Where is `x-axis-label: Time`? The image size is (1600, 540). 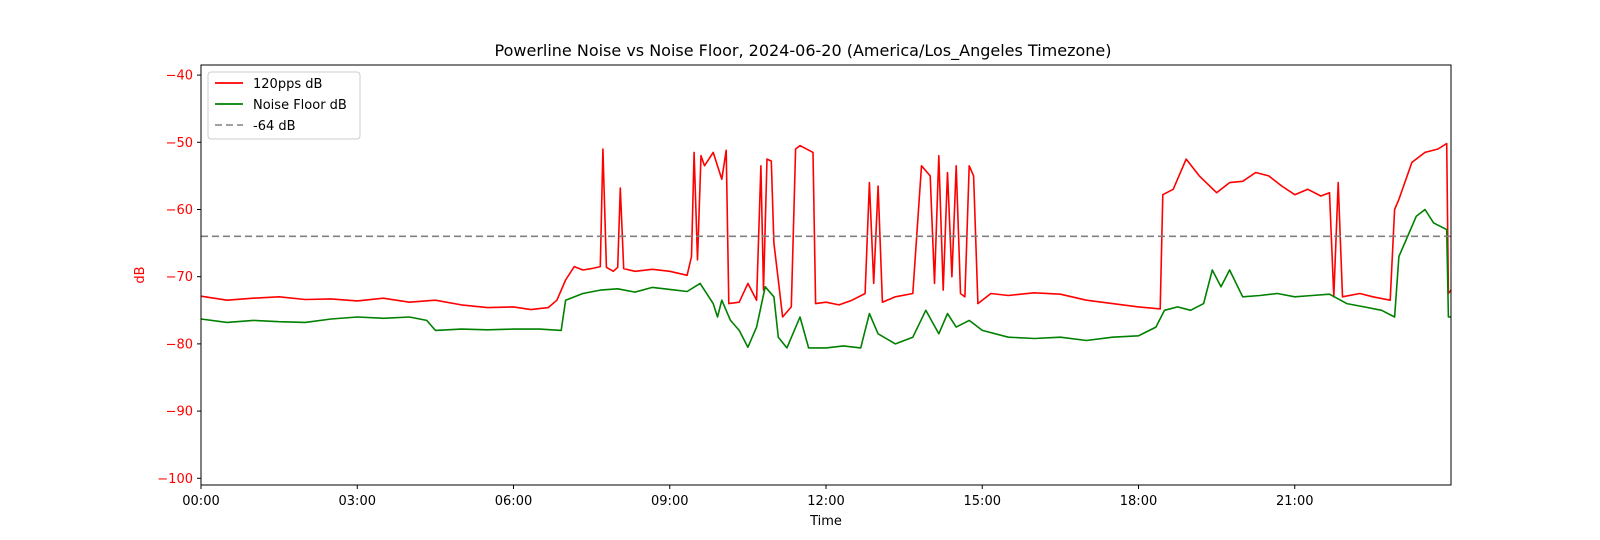
x-axis-label: Time is located at coordinates (825, 521).